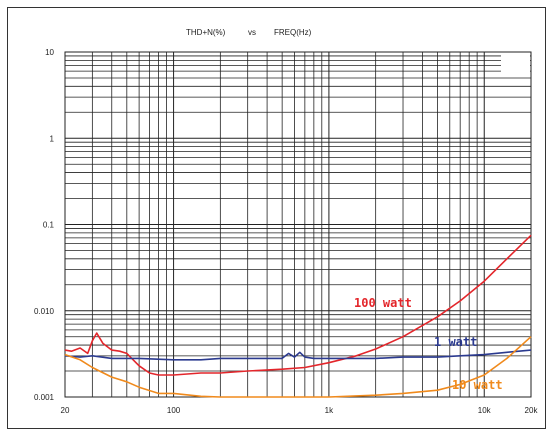 This screenshot has height=437, width=555. What do you see at coordinates (44, 397) in the screenshot?
I see `y-tick-label: 0.001` at bounding box center [44, 397].